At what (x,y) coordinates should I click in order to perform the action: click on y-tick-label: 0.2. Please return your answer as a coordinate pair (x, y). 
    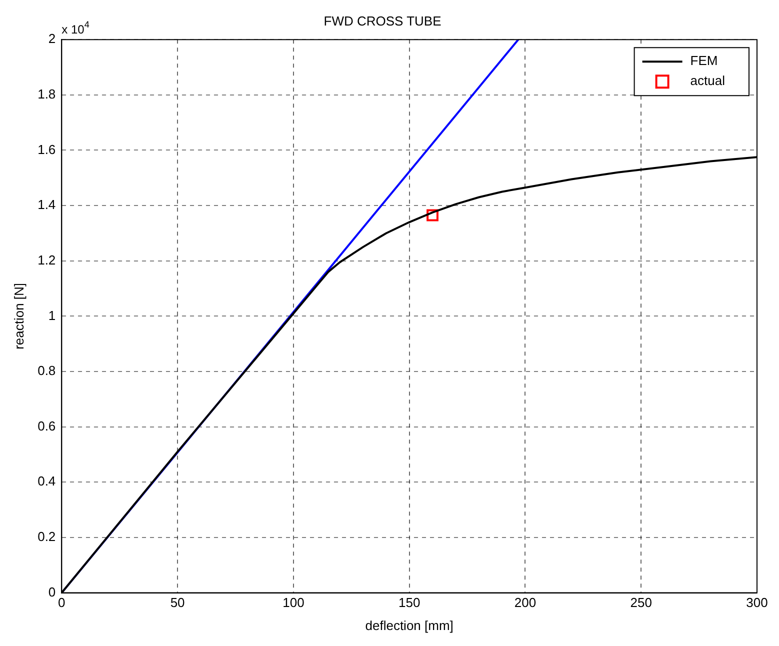
    Looking at the image, I should click on (47, 536).